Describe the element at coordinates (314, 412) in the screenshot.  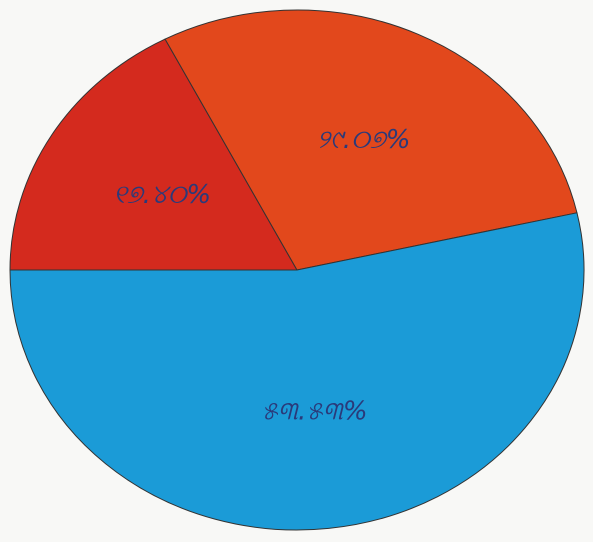
I see `slice-label: ୫୩.୫୩%` at that location.